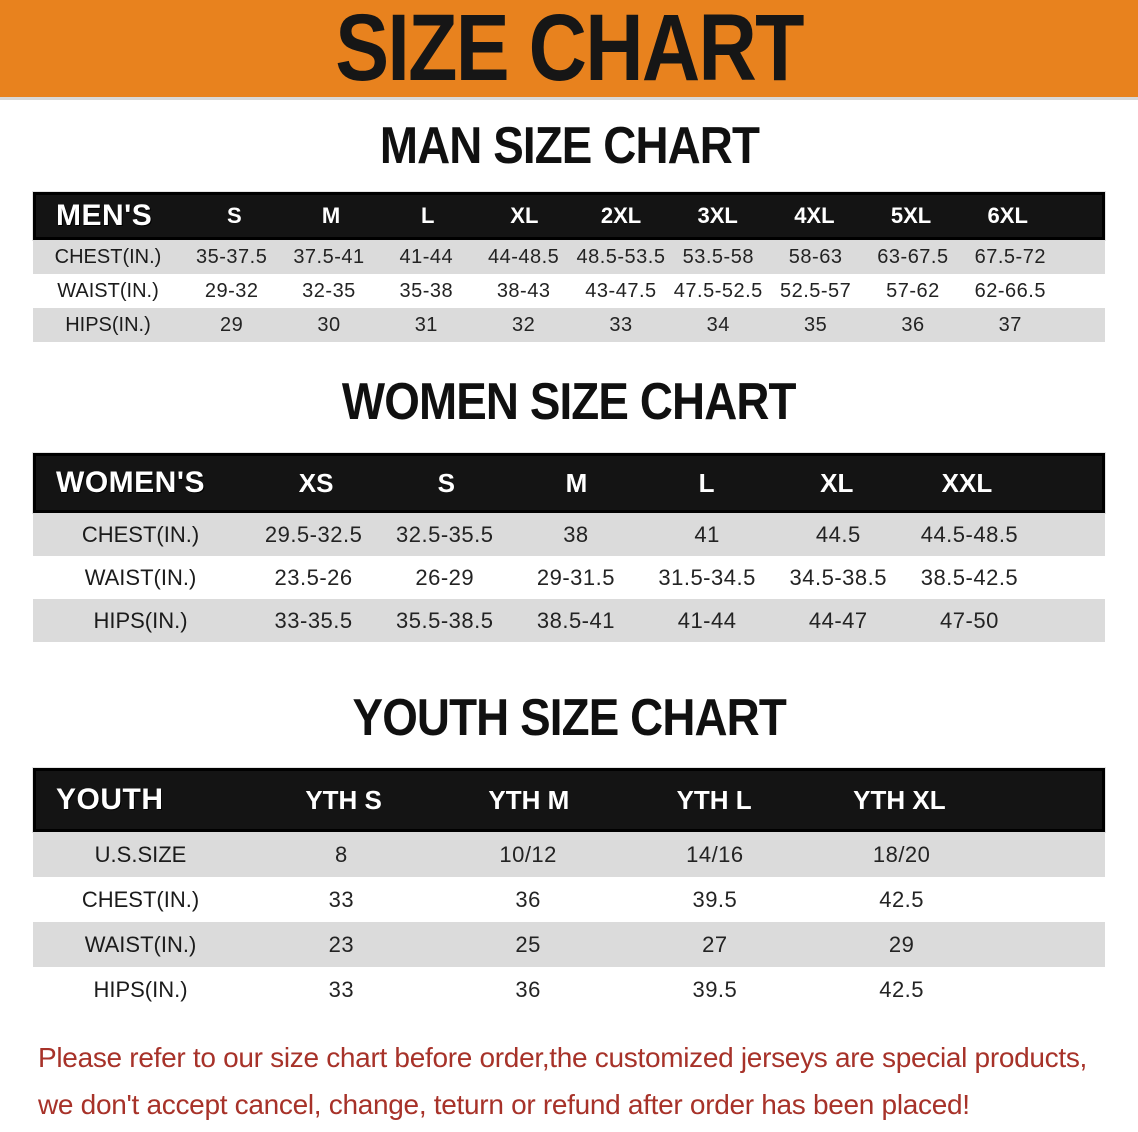 Image resolution: width=1138 pixels, height=1132 pixels. What do you see at coordinates (523, 256) in the screenshot?
I see `size-cell: 44-48.5` at bounding box center [523, 256].